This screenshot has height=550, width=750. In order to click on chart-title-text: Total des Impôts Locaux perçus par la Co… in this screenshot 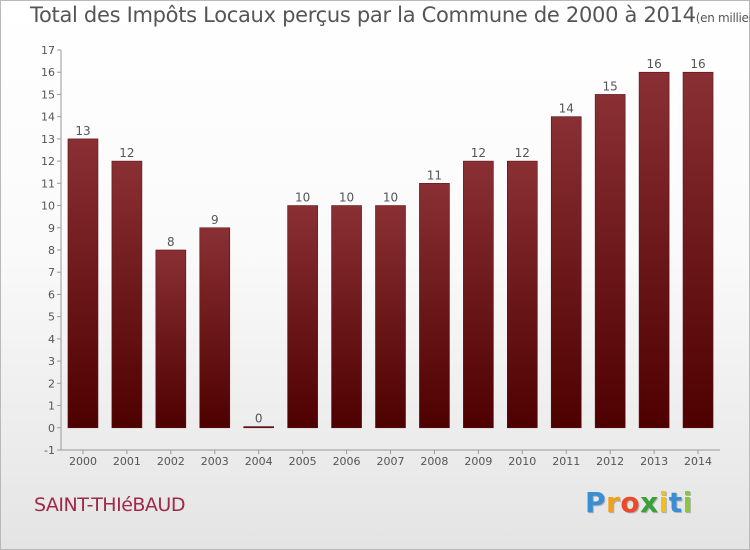, I will do `click(363, 15)`.